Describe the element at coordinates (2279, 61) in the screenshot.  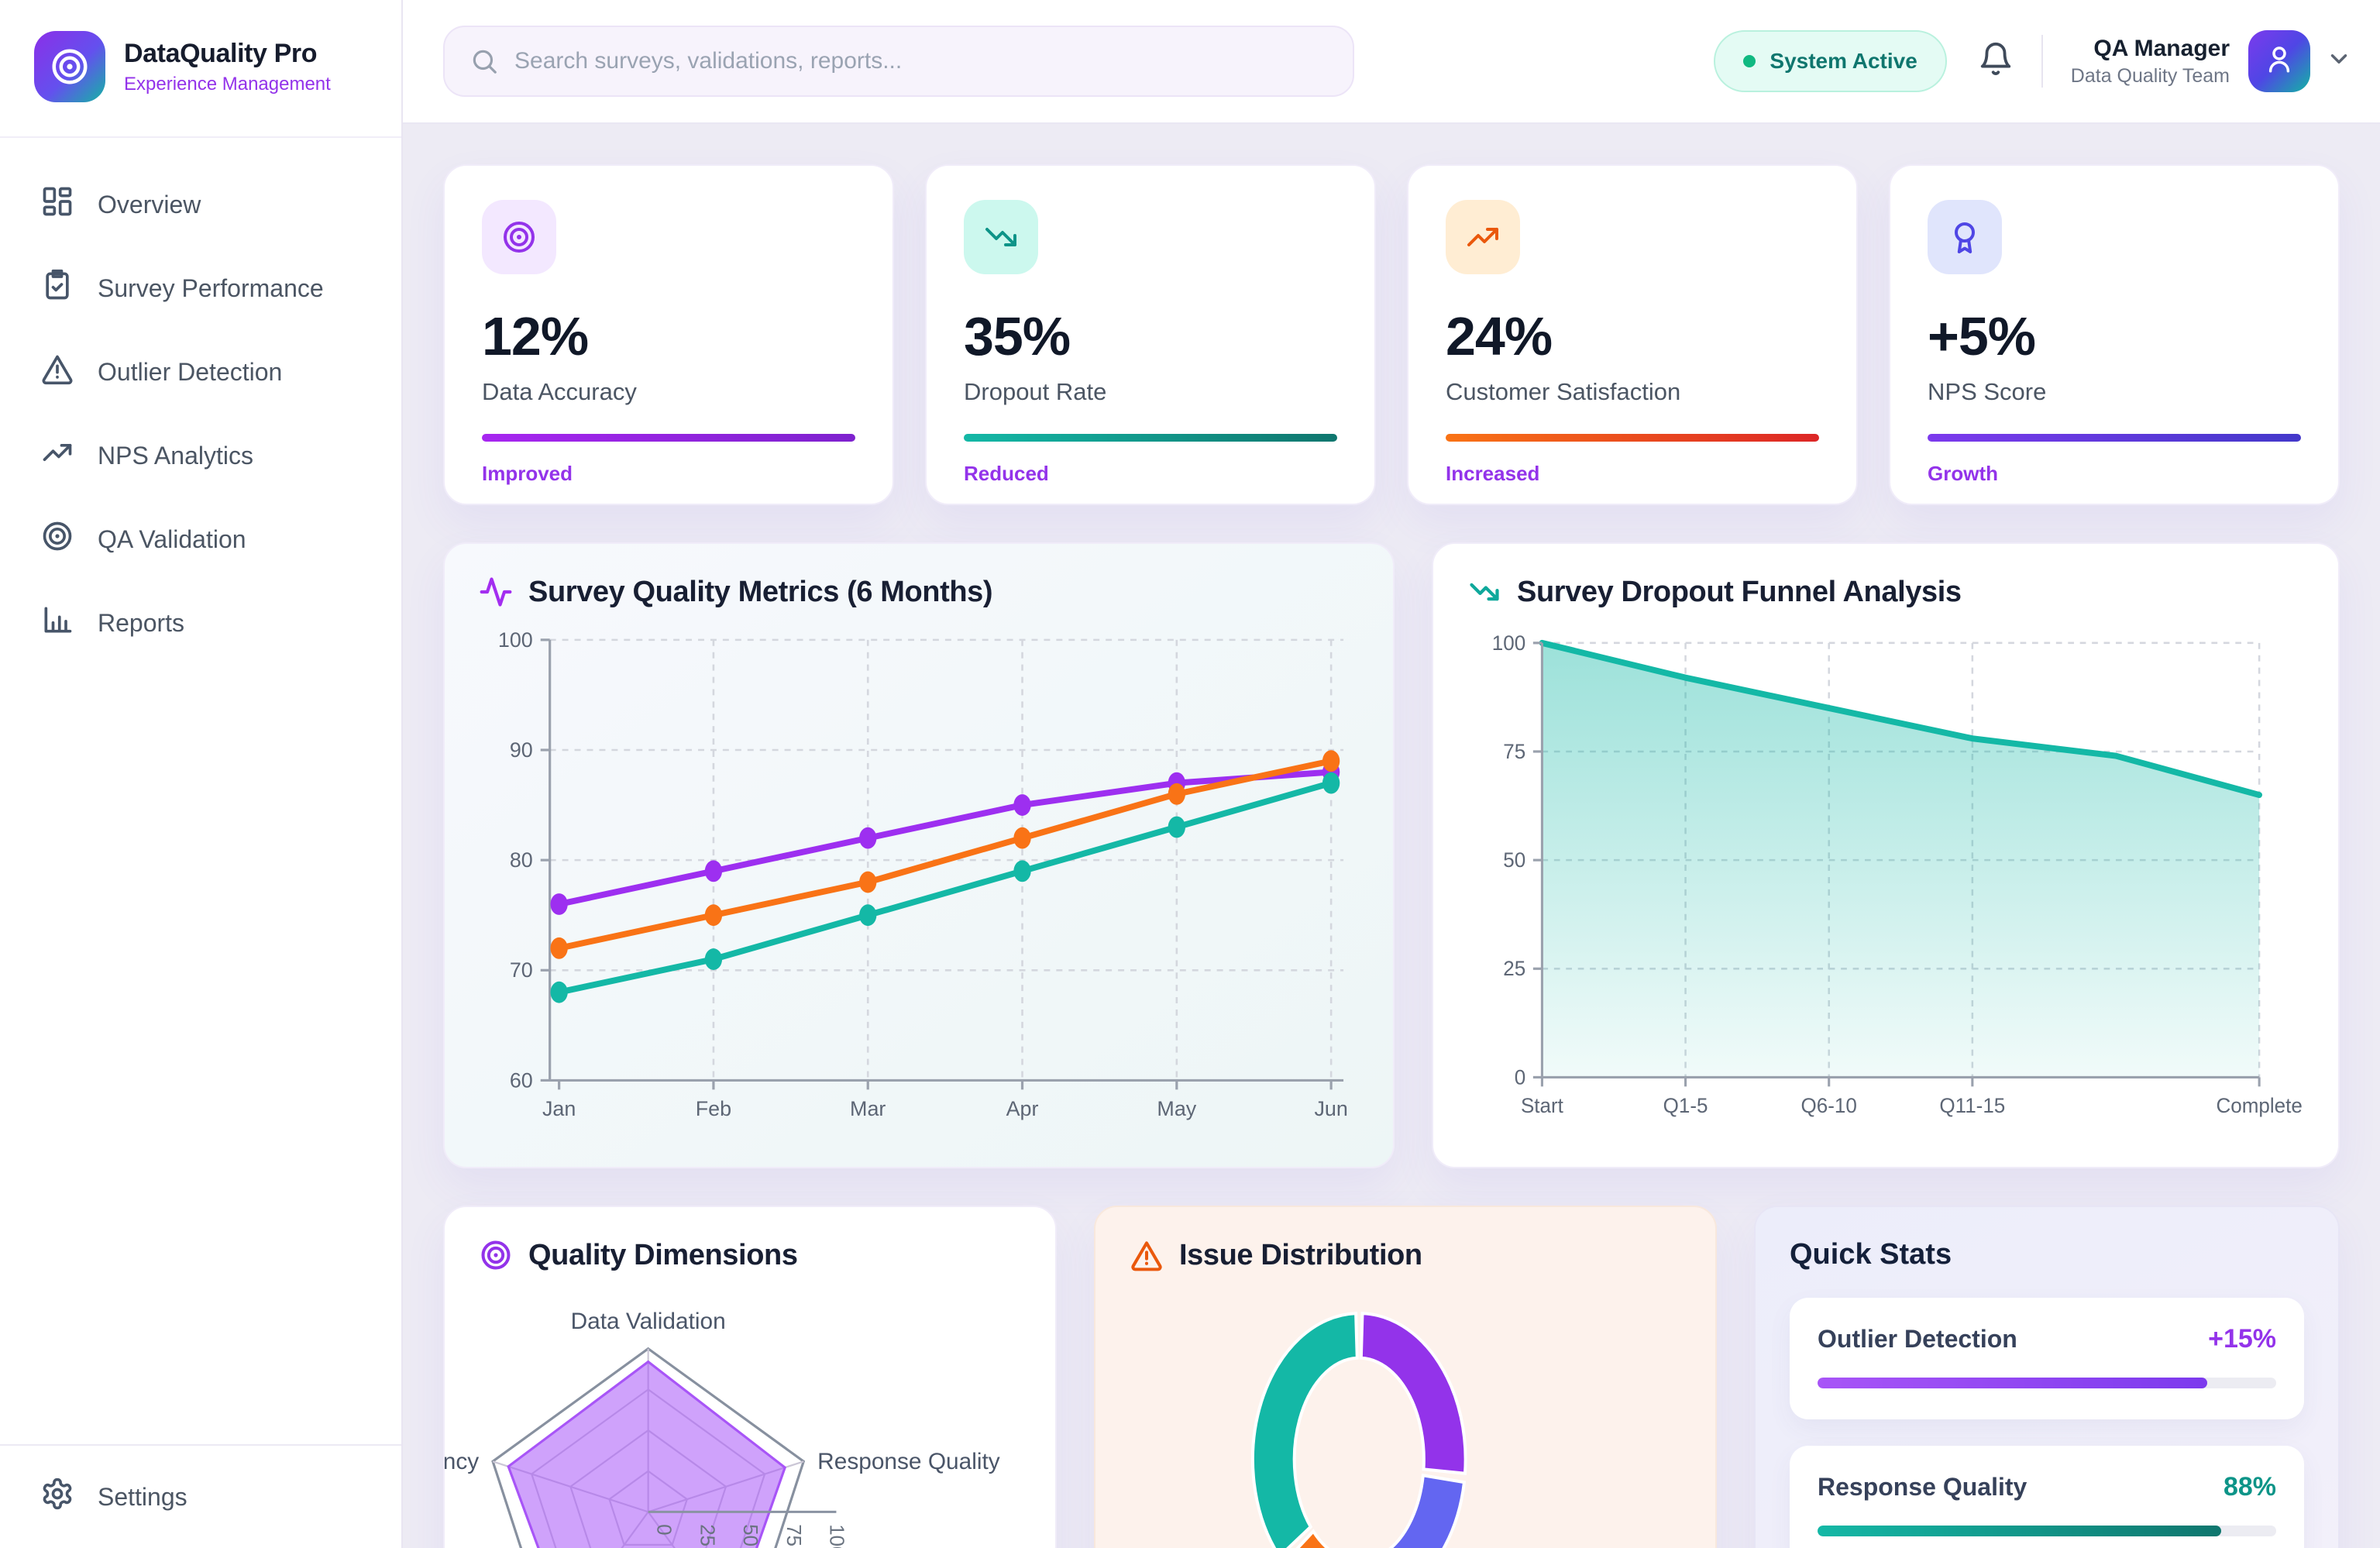
I see `avatar` at that location.